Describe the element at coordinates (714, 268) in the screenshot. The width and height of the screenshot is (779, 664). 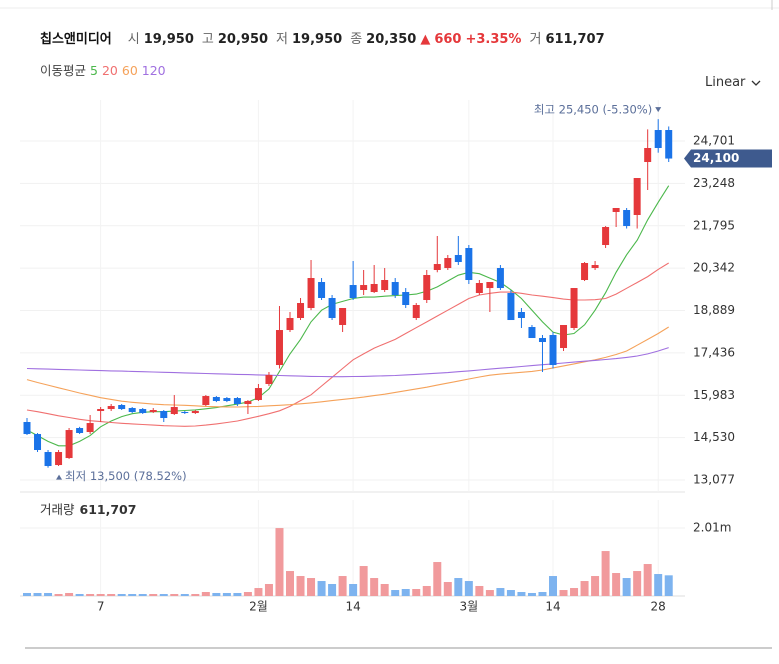
I see `y-tick-label: 20,342` at that location.